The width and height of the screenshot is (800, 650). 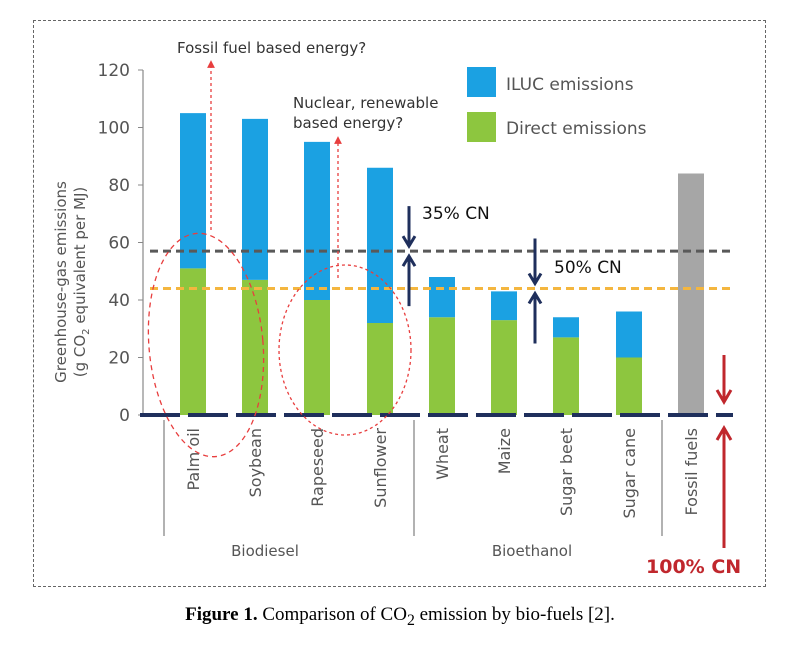 What do you see at coordinates (114, 129) in the screenshot?
I see `y-tick-label: 100` at bounding box center [114, 129].